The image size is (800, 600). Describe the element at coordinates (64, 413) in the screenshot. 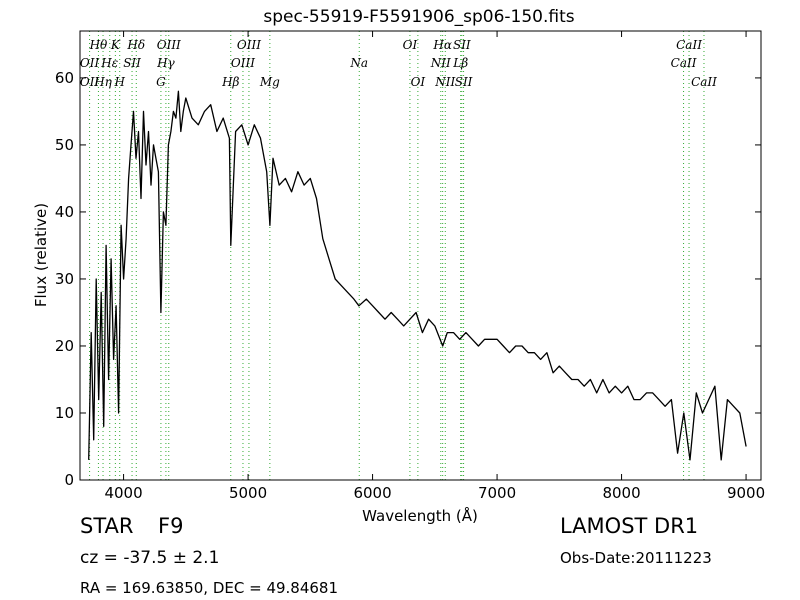

I see `y-tick-label: 10` at that location.